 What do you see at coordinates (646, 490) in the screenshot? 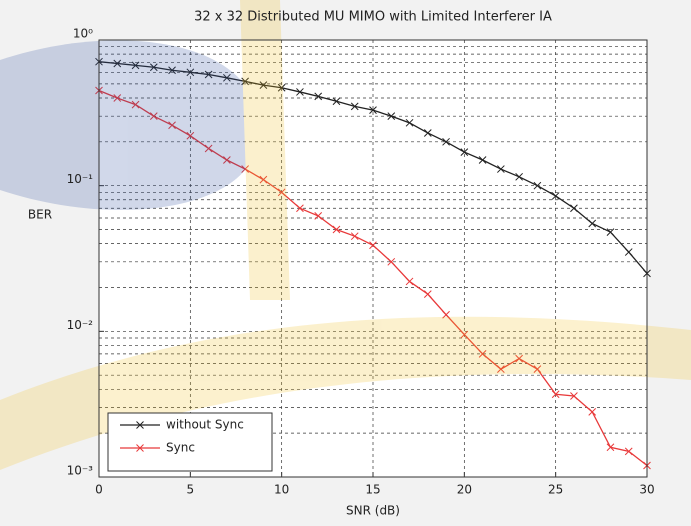
I see `x-tick-label: 30` at bounding box center [646, 490].